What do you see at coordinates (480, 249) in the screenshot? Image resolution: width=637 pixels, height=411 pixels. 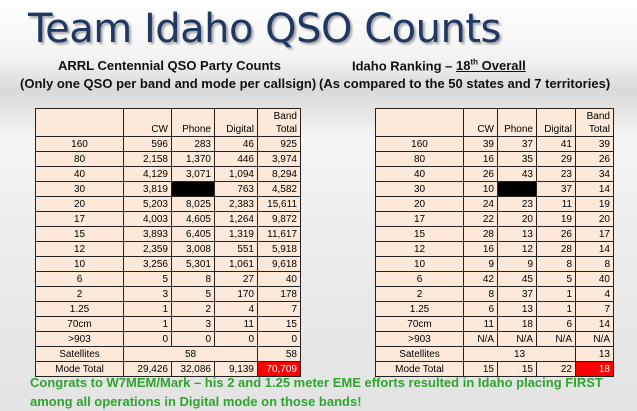 I see `cw-value: 16` at bounding box center [480, 249].